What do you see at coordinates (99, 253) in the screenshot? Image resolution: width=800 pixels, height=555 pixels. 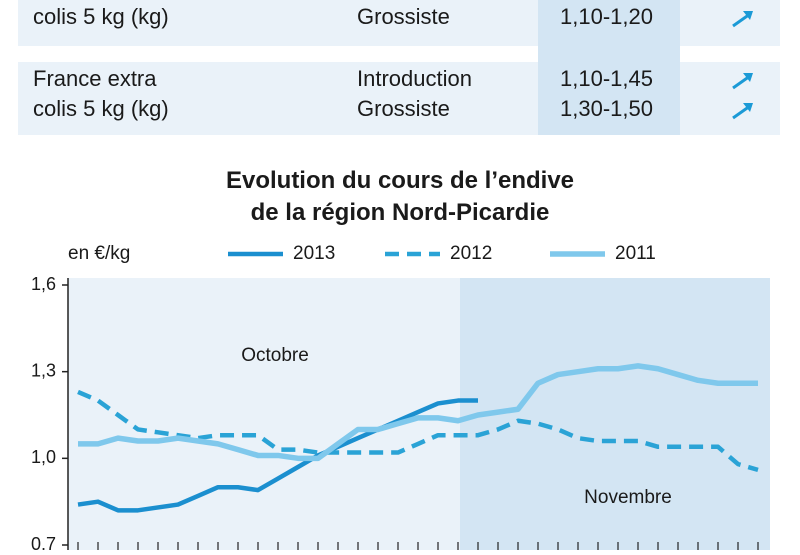 I see `y-axis-label: en €/kg` at bounding box center [99, 253].